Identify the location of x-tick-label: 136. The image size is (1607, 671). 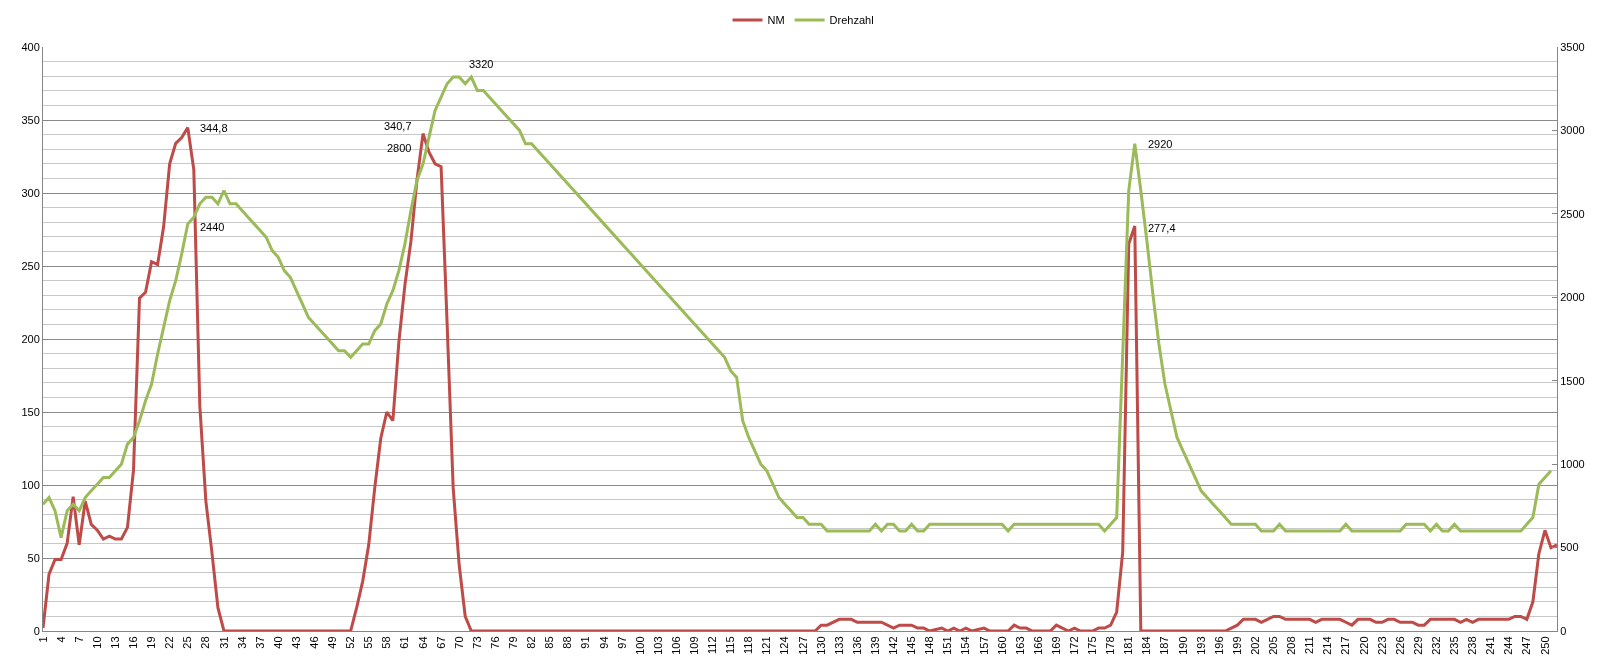
(856, 645).